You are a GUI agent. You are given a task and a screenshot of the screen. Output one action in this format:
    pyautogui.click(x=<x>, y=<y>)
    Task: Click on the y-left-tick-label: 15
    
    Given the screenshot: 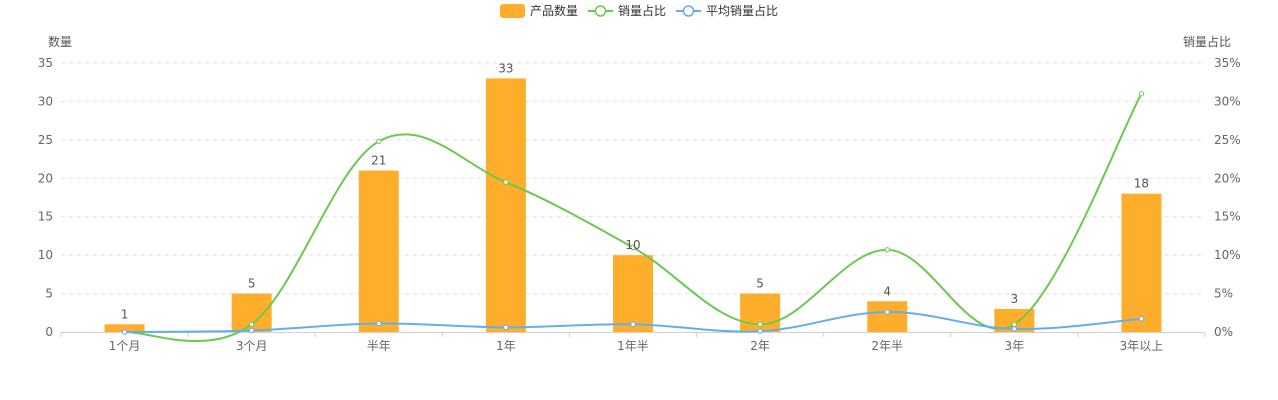 What is the action you would take?
    pyautogui.click(x=45, y=217)
    